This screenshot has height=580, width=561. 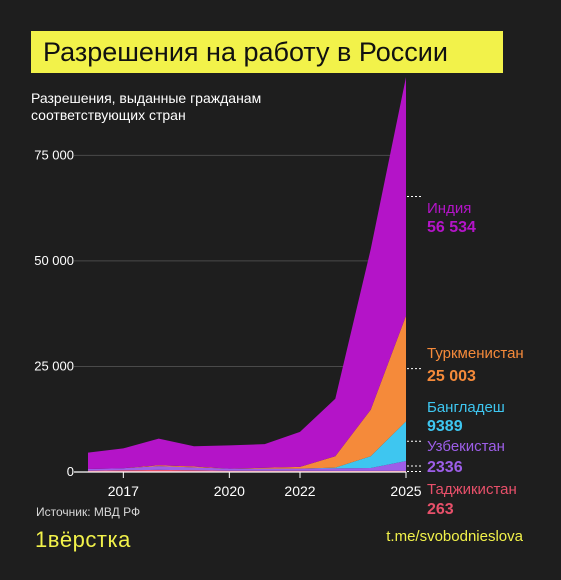 I want to click on source-note: Источник: МВД РФ, so click(x=88, y=512).